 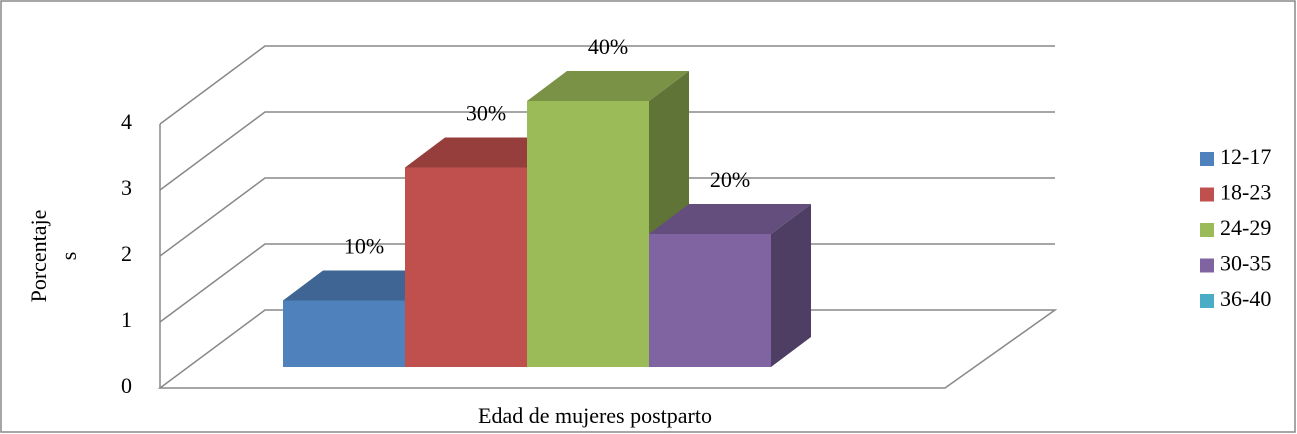 I want to click on data-label: 20%, so click(x=730, y=179).